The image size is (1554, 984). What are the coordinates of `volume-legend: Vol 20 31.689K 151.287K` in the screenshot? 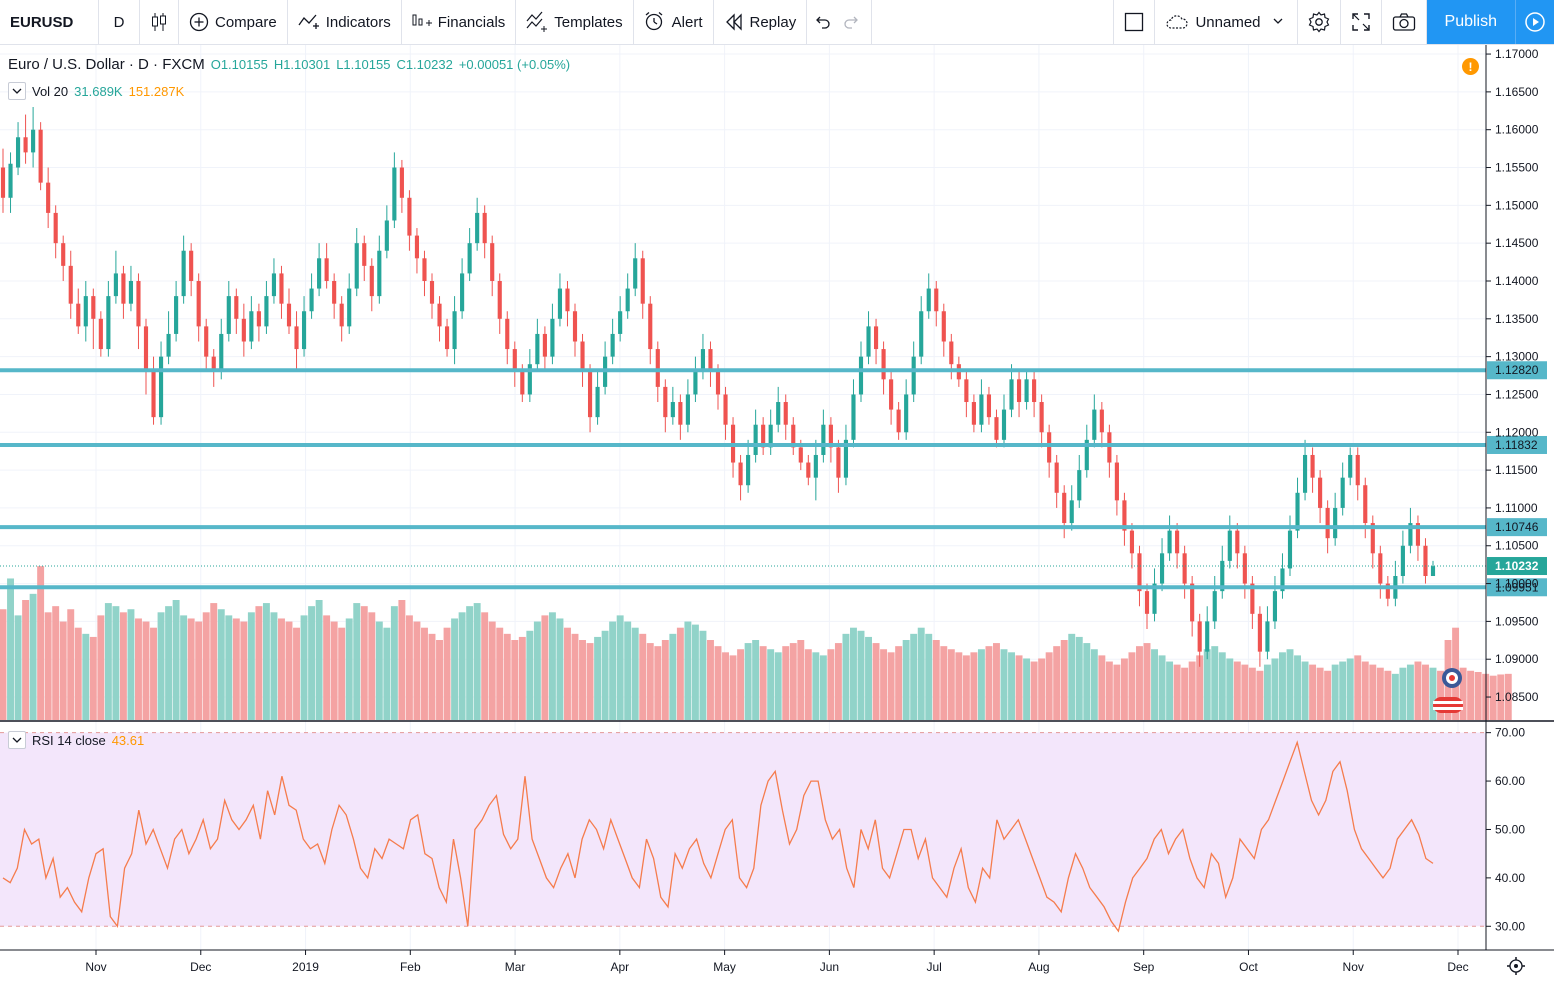 It's located at (96, 91).